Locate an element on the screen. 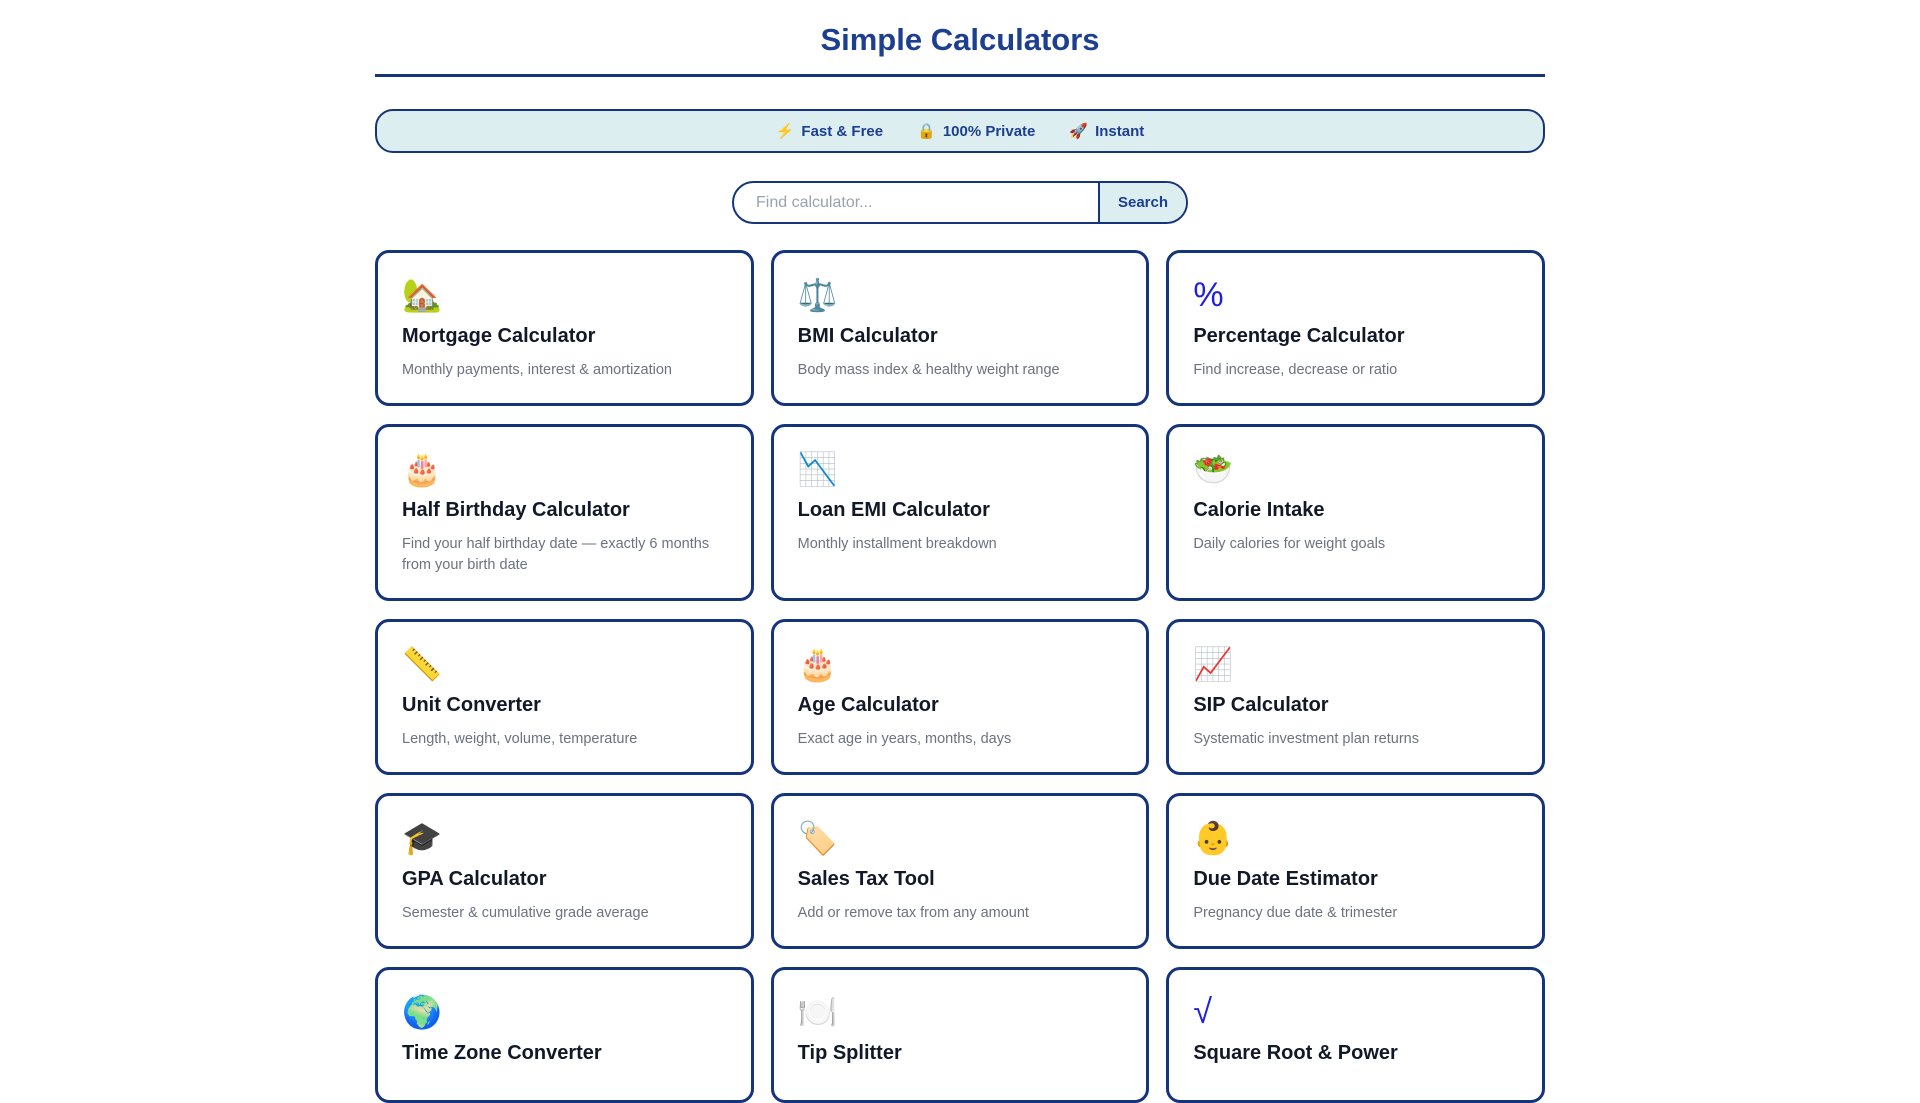 Image resolution: width=1920 pixels, height=1103 pixels. card-title: SIP Calculator is located at coordinates (1261, 705).